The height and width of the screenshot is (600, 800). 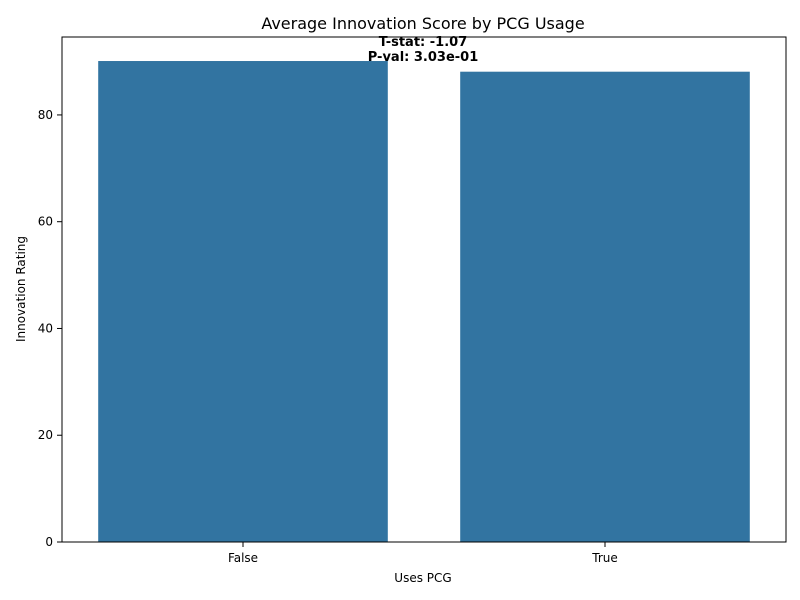 What do you see at coordinates (243, 558) in the screenshot?
I see `x-tick-label: False` at bounding box center [243, 558].